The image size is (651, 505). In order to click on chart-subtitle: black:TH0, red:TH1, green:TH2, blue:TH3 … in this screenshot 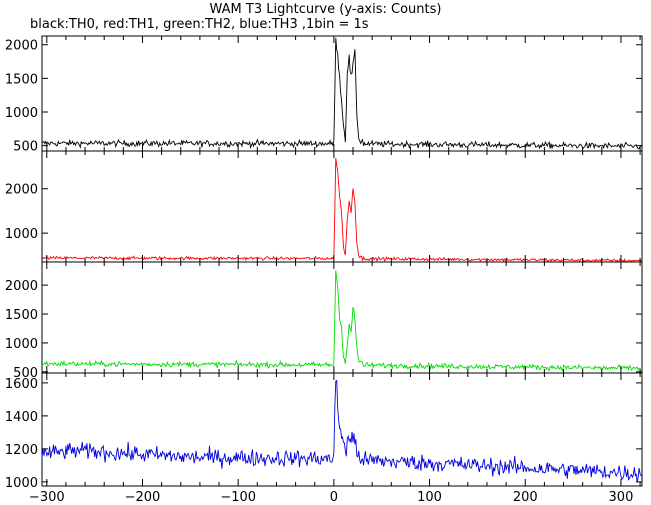, I will do `click(199, 24)`.